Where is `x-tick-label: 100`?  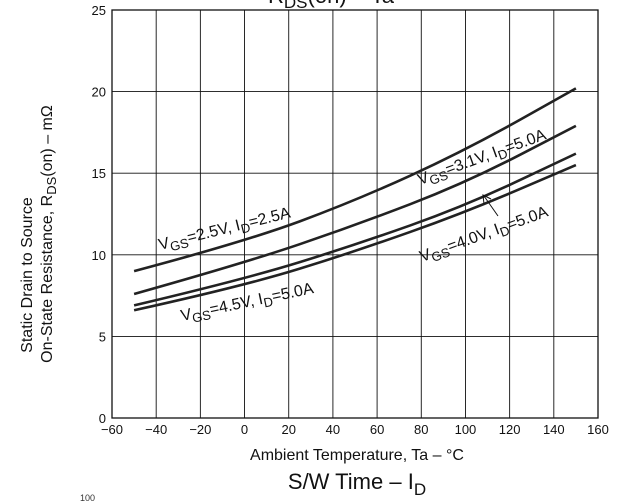 x-tick-label: 100 is located at coordinates (466, 429).